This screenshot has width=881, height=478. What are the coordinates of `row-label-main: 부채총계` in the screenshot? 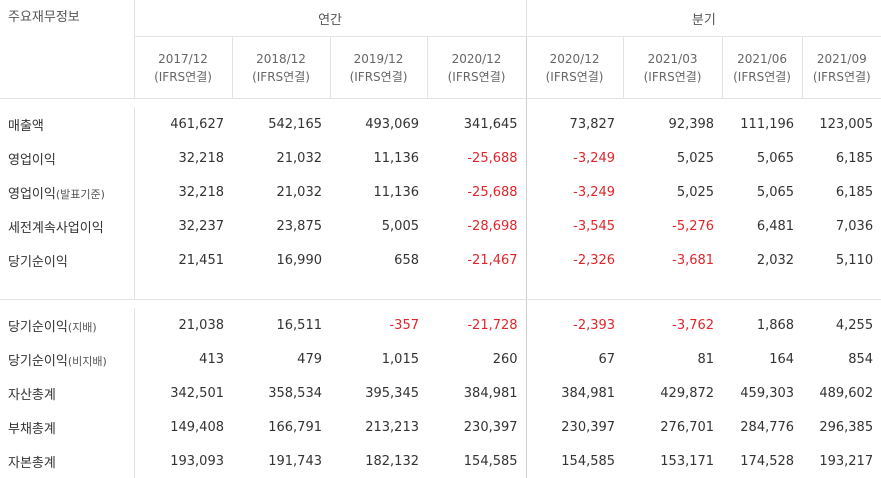 It's located at (32, 429).